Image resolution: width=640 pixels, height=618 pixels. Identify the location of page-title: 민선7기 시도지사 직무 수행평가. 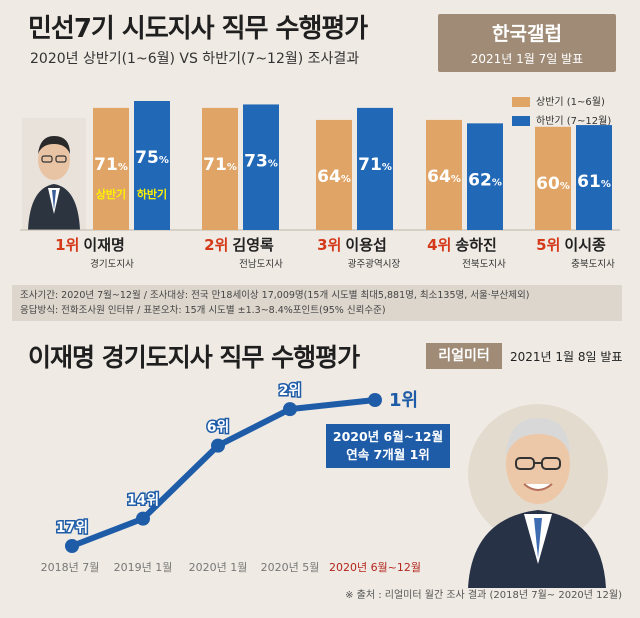
(198, 29).